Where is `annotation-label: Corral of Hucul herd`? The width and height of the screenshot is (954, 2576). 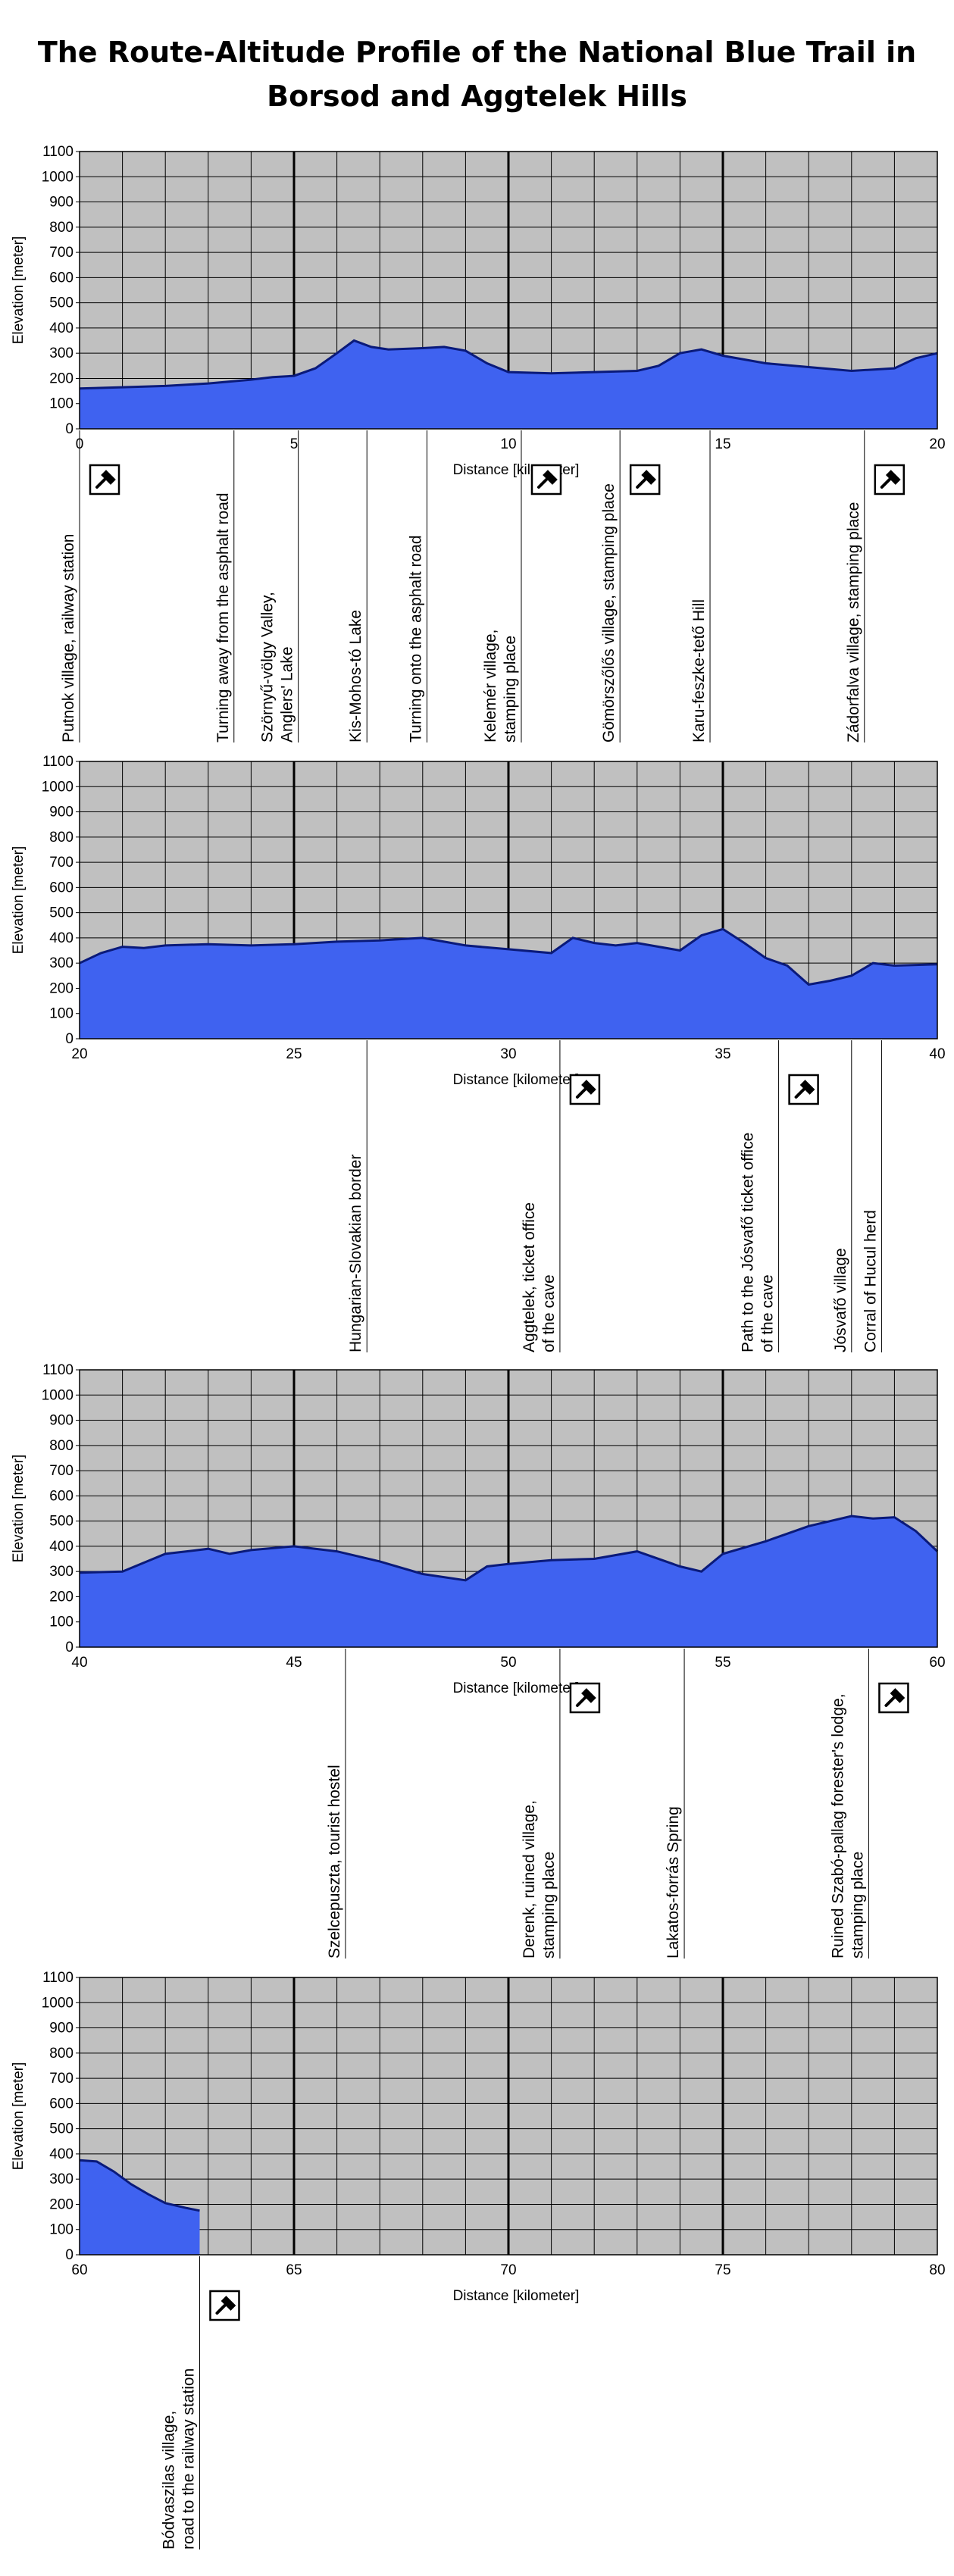 annotation-label: Corral of Hucul herd is located at coordinates (870, 1281).